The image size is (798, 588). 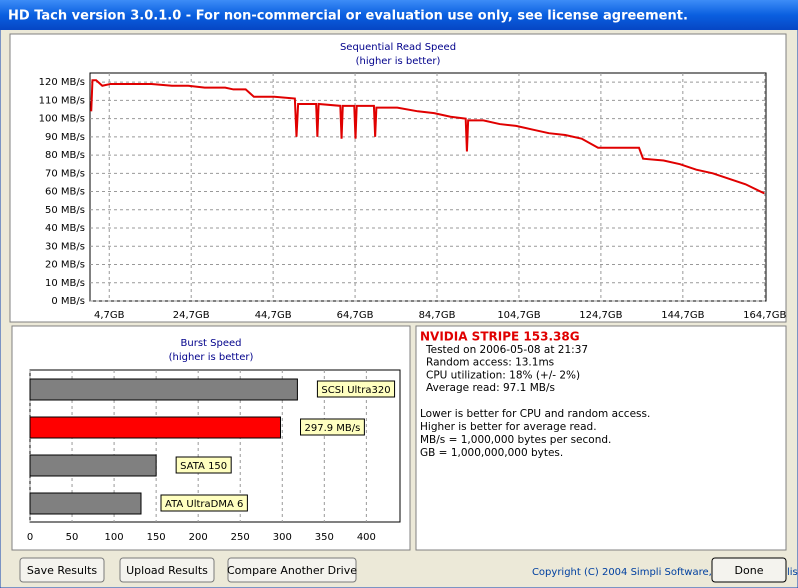 I want to click on y-tick-label: 100 MB/s, so click(x=62, y=119).